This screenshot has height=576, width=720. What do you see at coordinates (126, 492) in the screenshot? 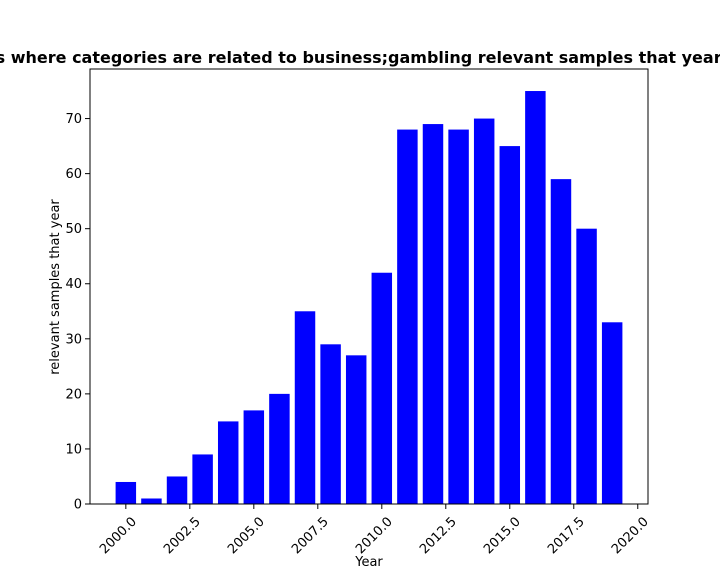
I see `bar-2000` at bounding box center [126, 492].